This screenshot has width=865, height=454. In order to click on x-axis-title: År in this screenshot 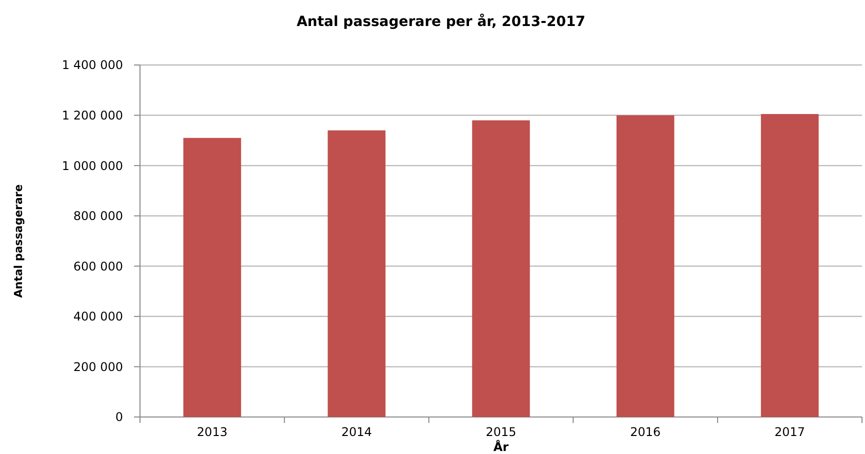, I will do `click(501, 446)`.